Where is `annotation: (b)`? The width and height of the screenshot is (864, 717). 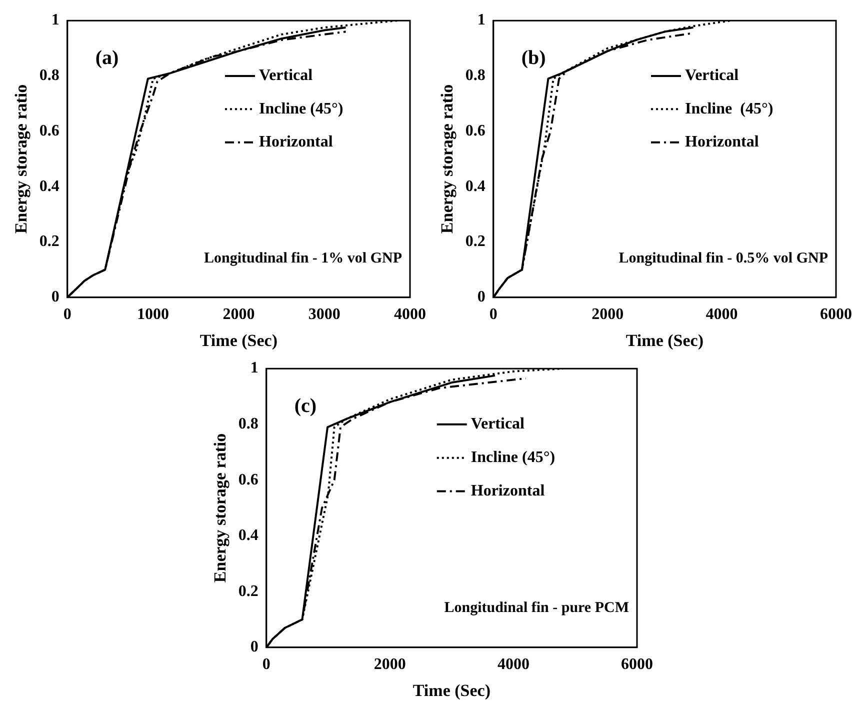
annotation: (b) is located at coordinates (533, 57).